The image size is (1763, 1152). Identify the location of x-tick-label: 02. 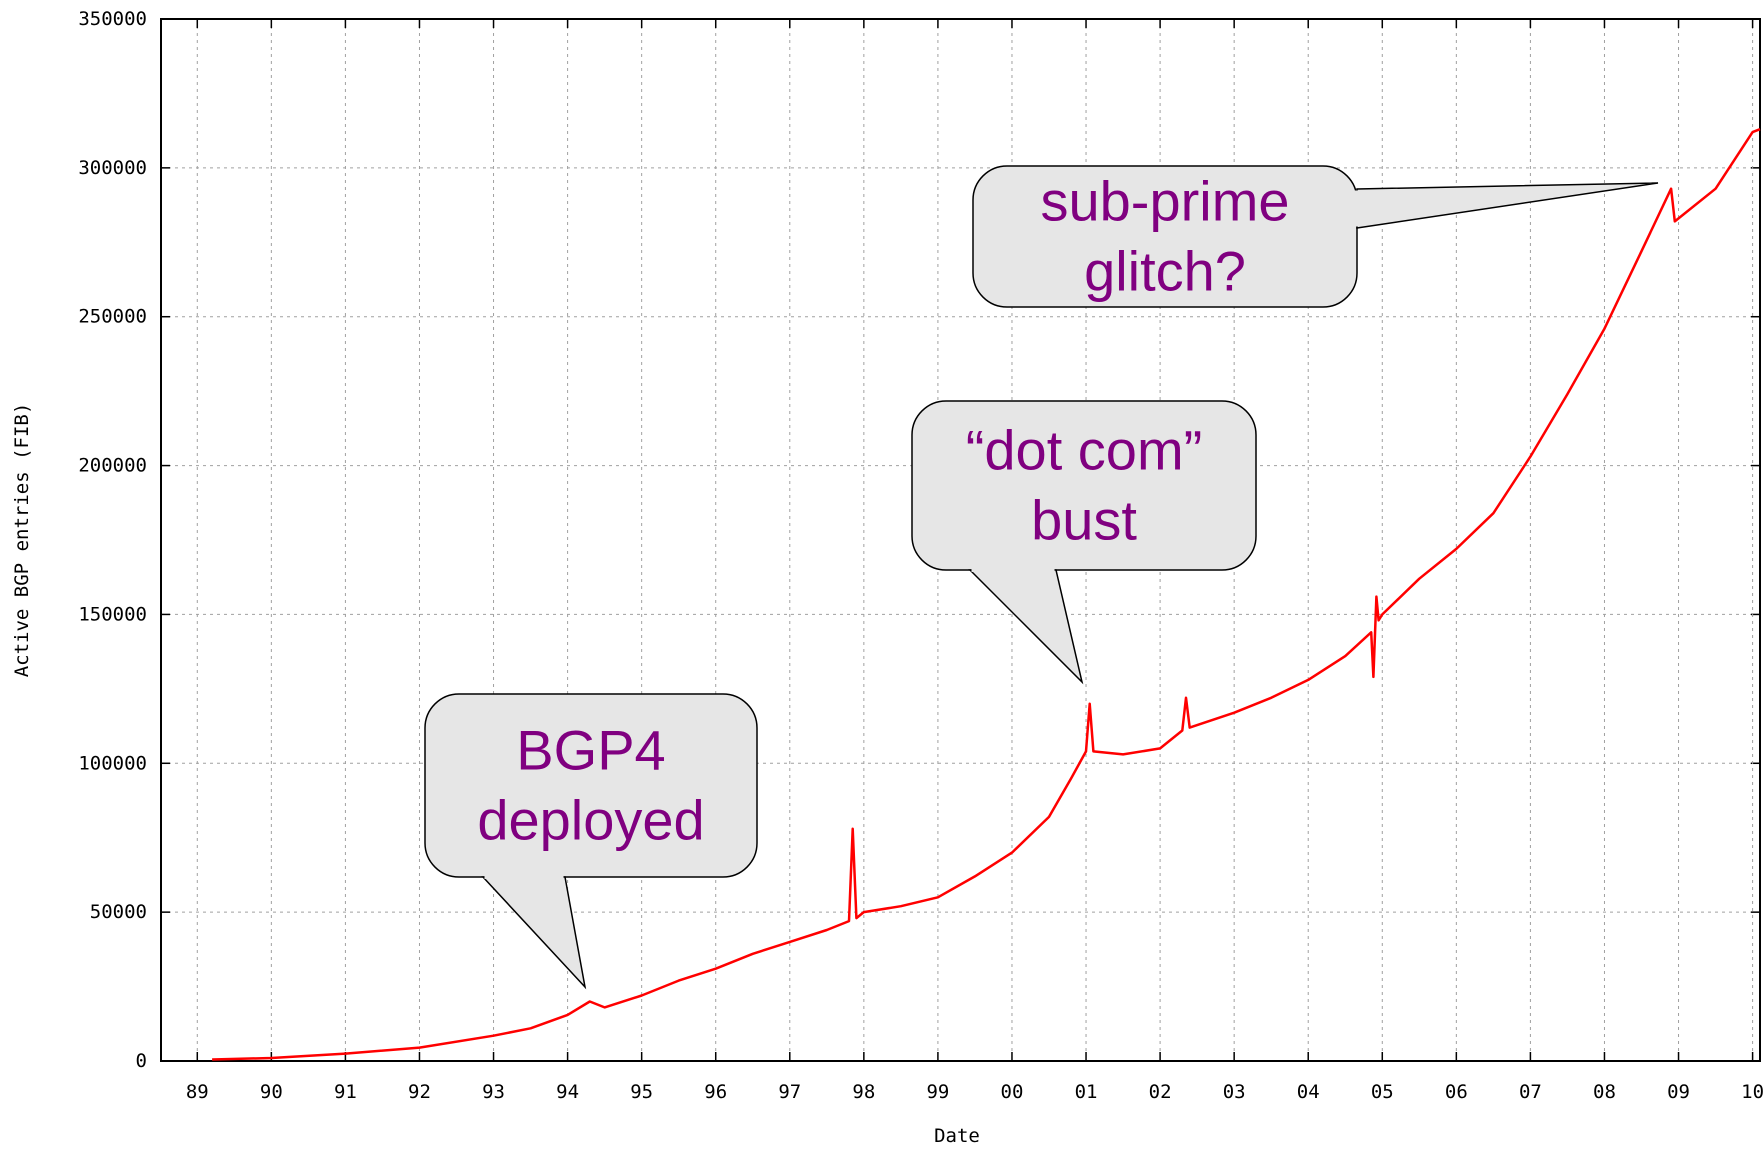
(1160, 1092).